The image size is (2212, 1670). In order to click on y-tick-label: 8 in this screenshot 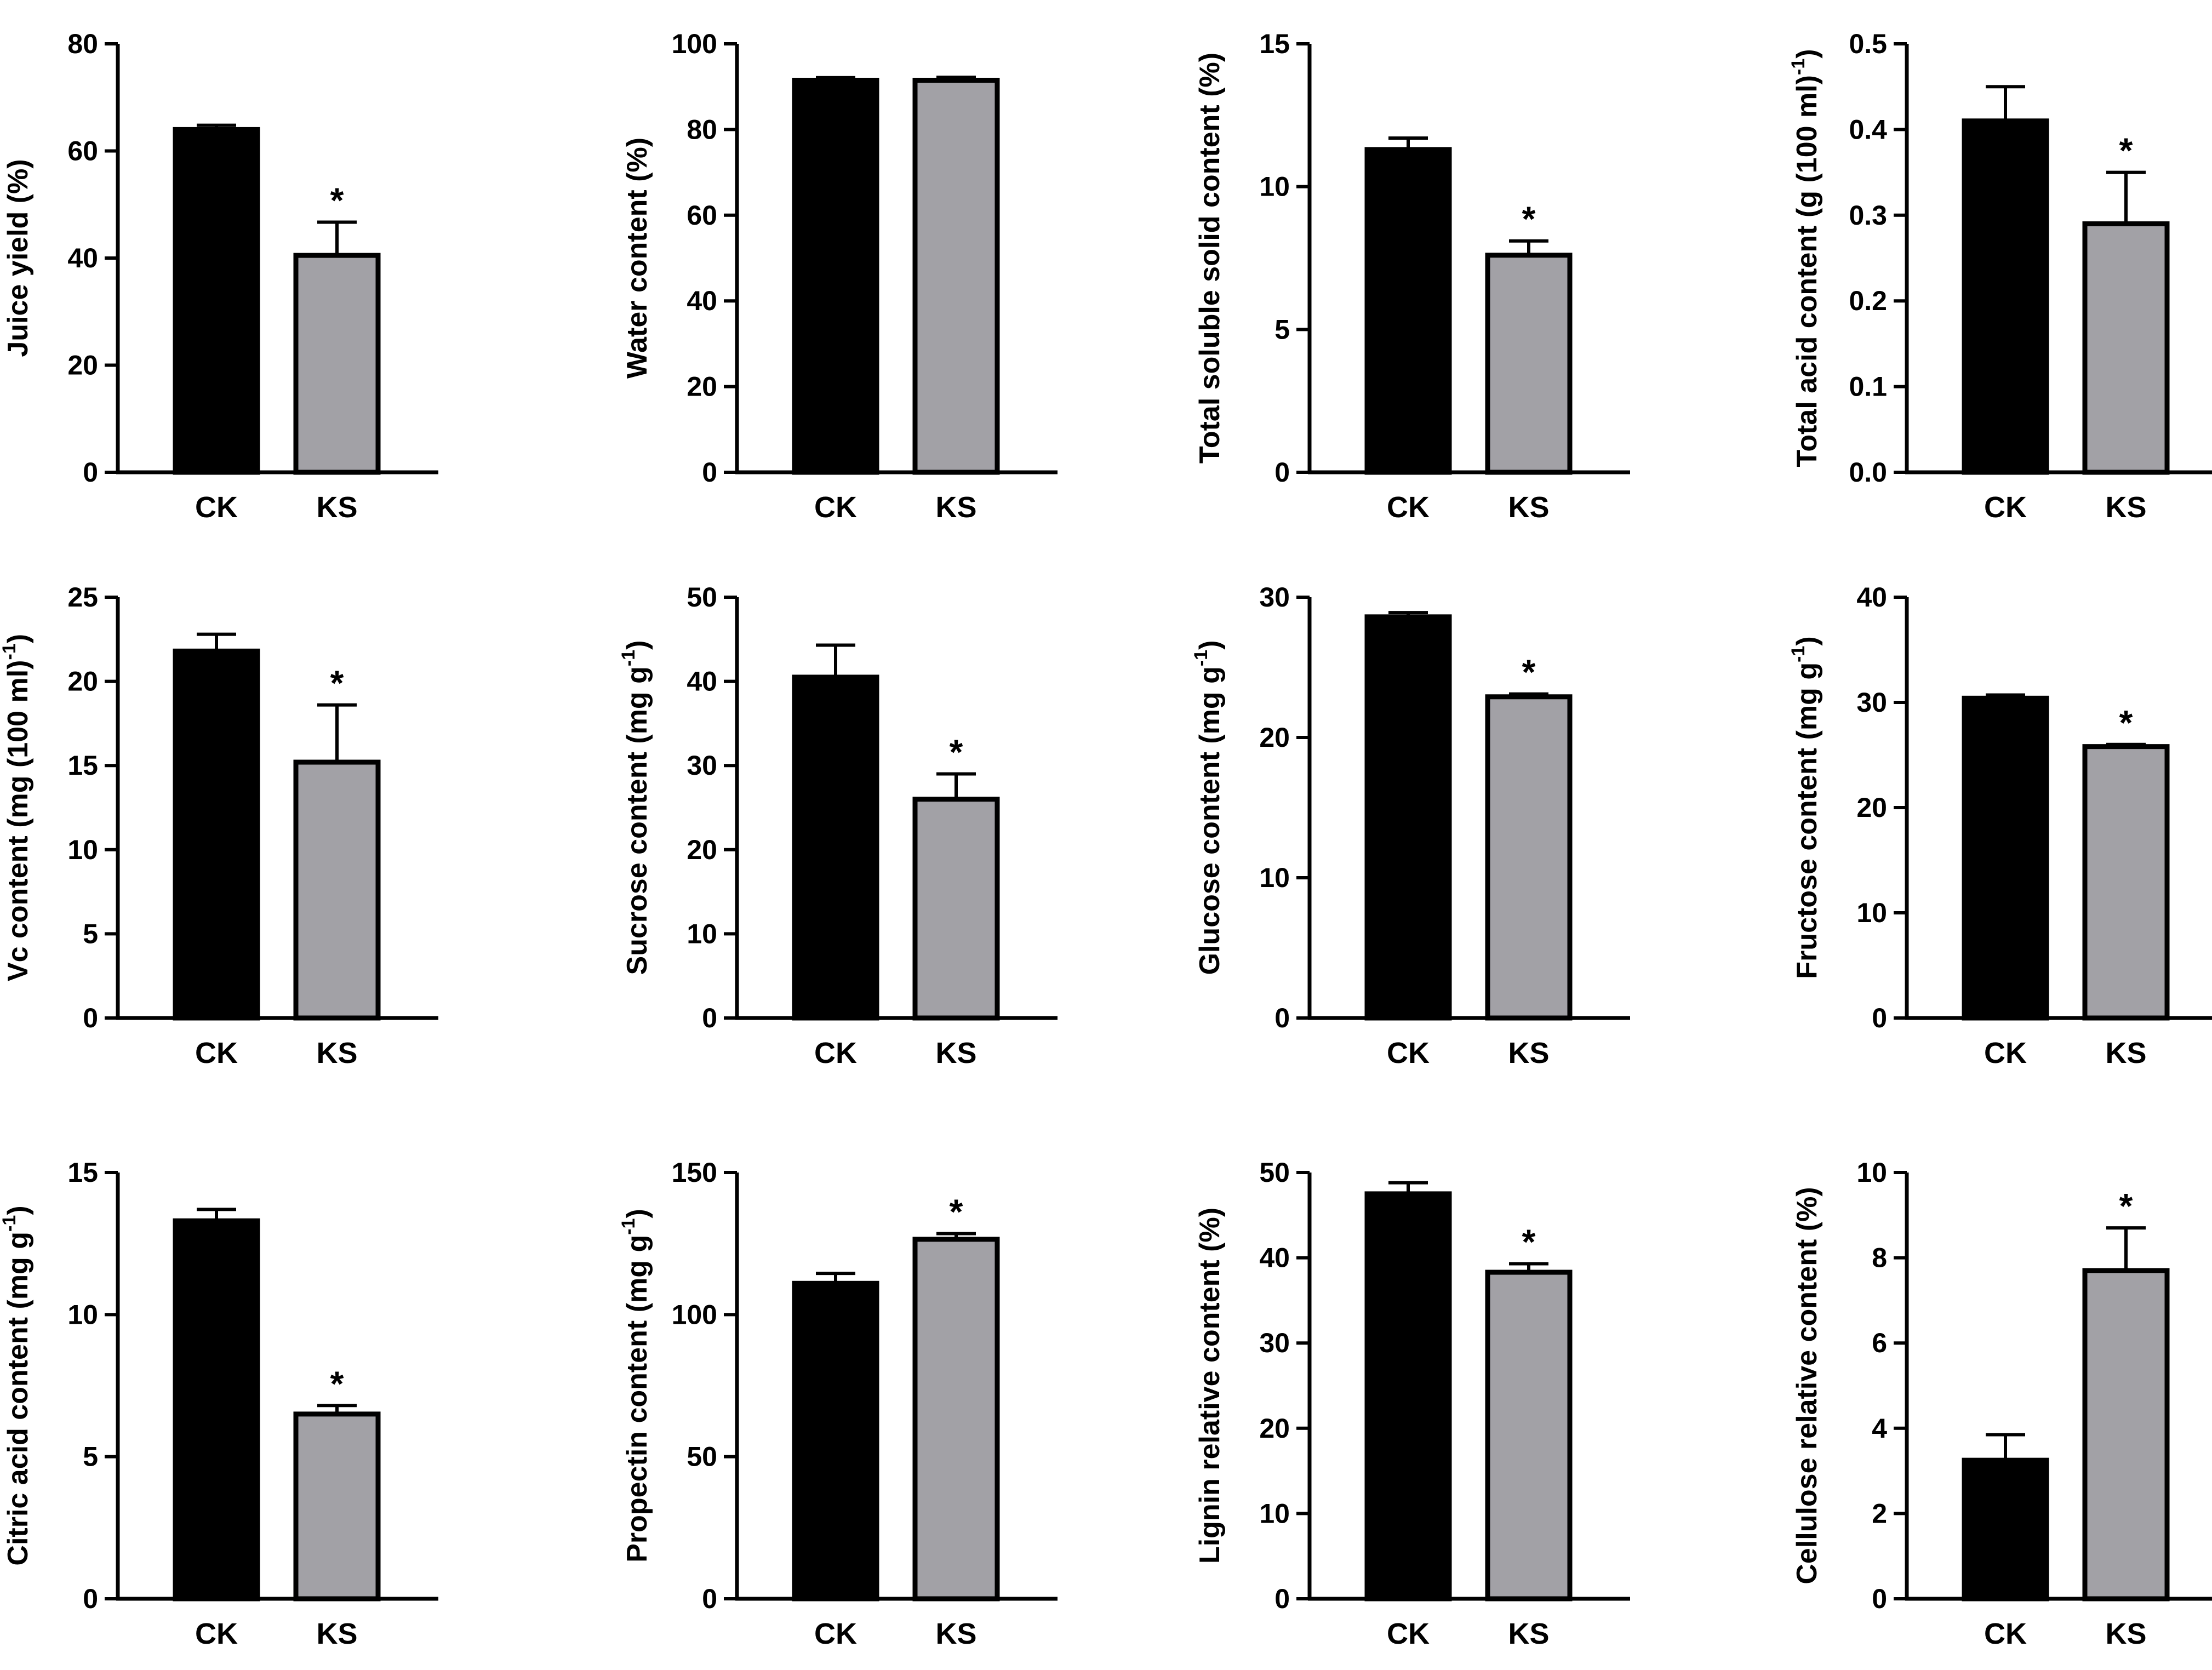, I will do `click(1879, 1258)`.